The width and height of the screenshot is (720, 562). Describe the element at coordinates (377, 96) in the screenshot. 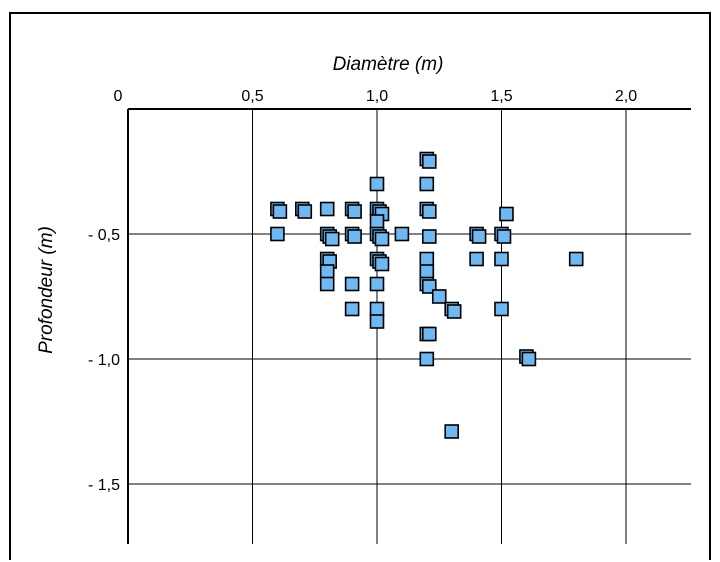

I see `x-tick-label: 1,0` at that location.